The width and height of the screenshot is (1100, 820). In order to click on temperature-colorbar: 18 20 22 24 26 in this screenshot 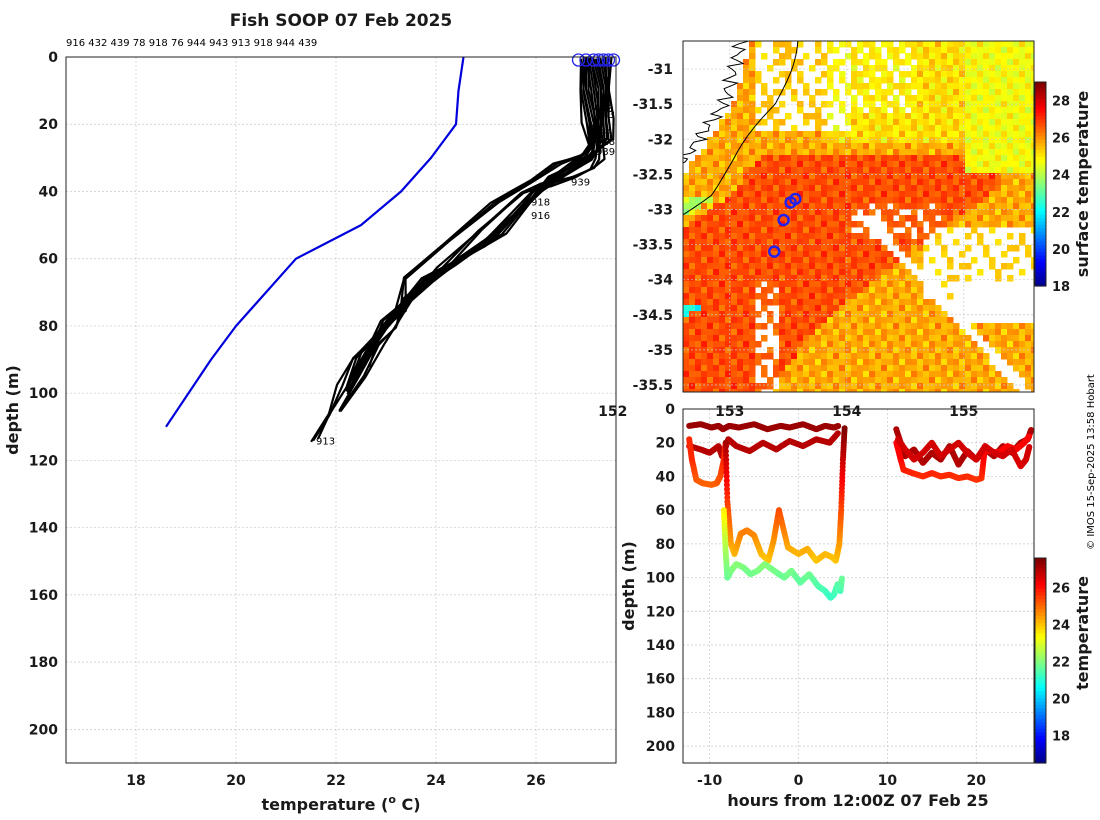, I will do `click(1052, 660)`.